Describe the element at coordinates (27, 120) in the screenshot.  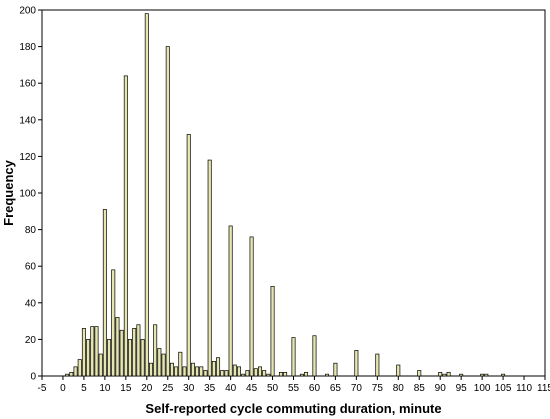
I see `y-tick-label: 140` at that location.